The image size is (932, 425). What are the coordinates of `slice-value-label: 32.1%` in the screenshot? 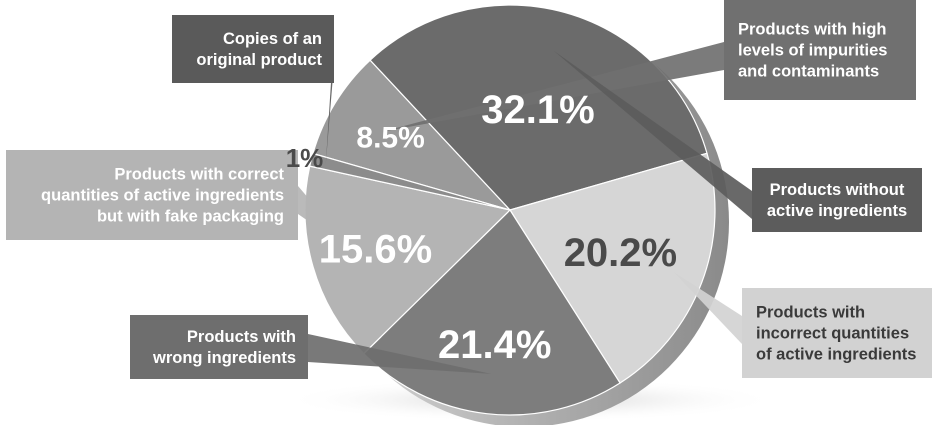 It's located at (537, 110).